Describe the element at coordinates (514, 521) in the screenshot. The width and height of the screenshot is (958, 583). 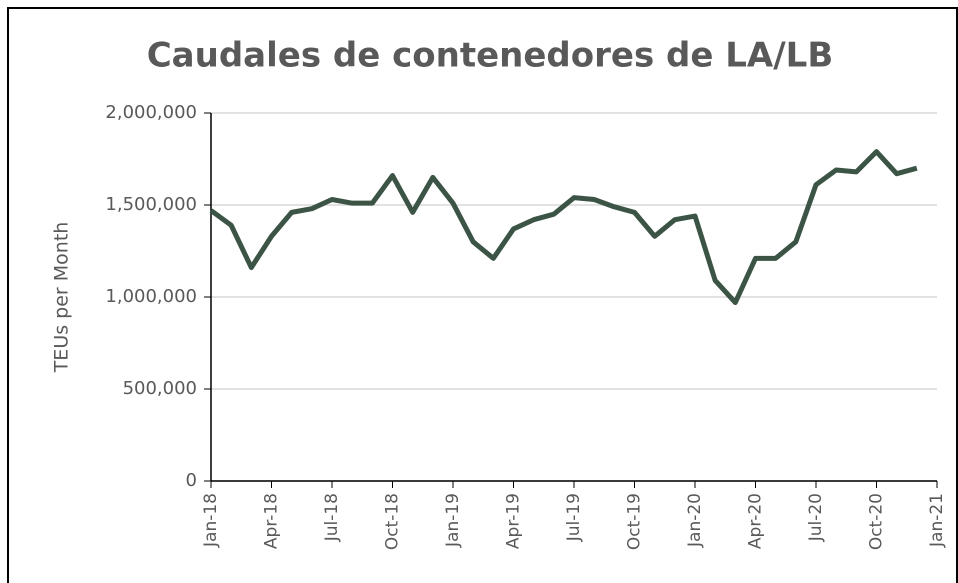
I see `x-tick-label: Apr-19` at that location.